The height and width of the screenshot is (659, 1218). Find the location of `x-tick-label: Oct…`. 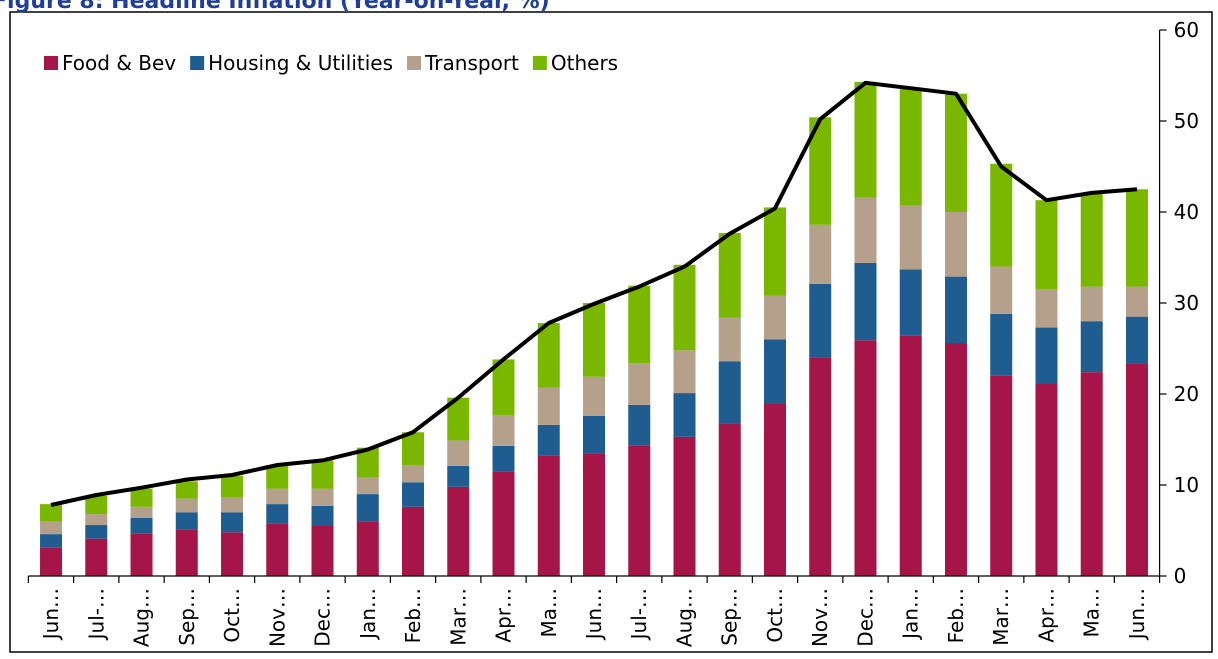

x-tick-label: Oct… is located at coordinates (775, 615).